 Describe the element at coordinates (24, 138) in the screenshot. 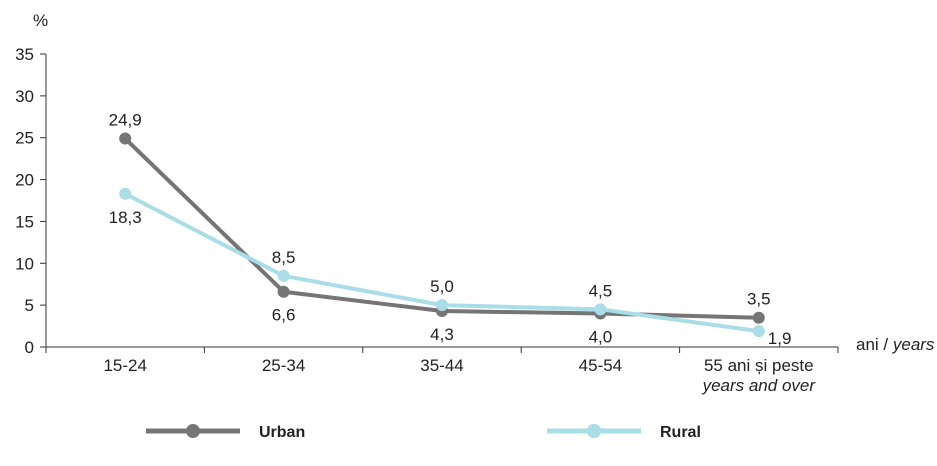

I see `y-tick-label: 25` at that location.